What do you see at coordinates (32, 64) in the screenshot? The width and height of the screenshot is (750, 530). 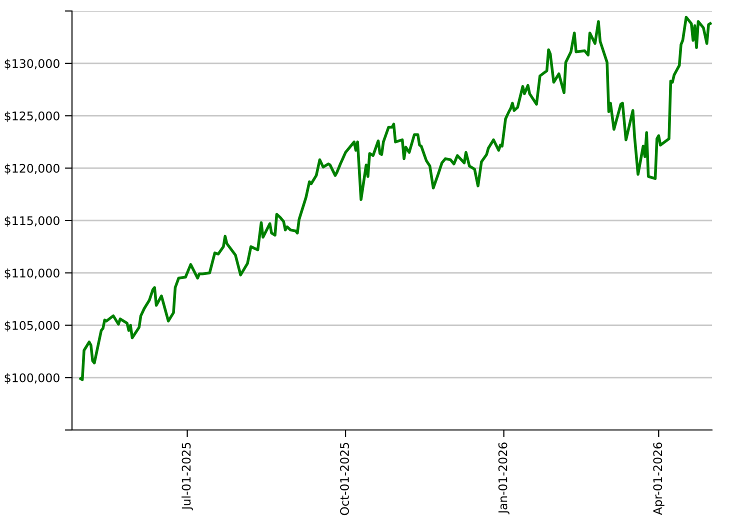 I see `y-tick-label: $130,000` at bounding box center [32, 64].